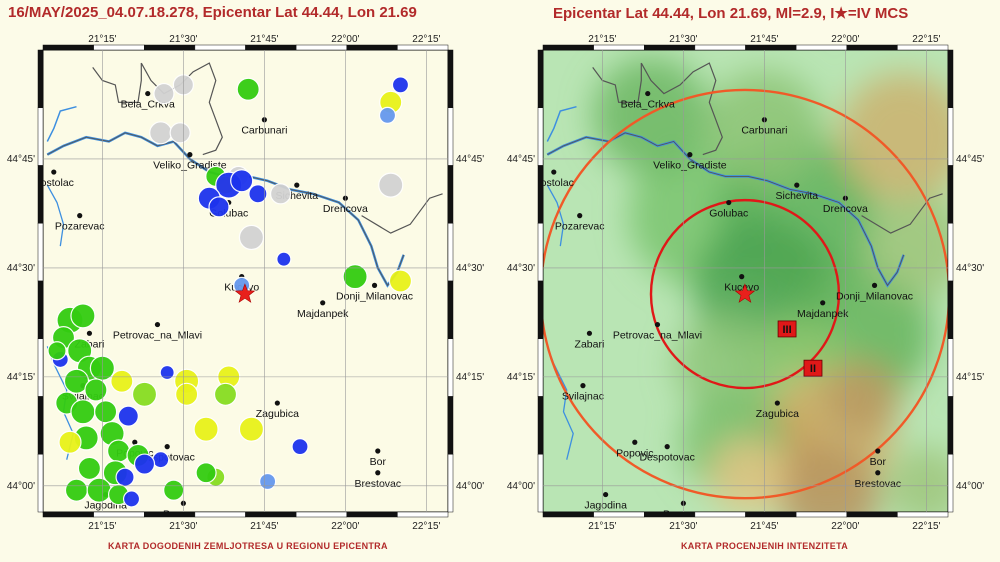  I want to click on right-map-city-label: Zagubica, so click(777, 414).